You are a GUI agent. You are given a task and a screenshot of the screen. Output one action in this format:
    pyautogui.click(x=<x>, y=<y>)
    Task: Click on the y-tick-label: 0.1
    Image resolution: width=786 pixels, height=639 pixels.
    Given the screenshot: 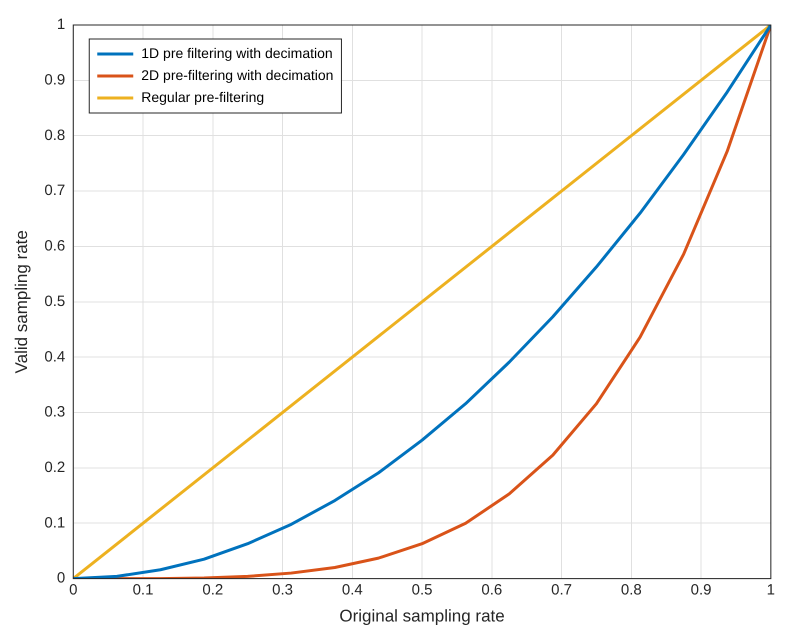 What is the action you would take?
    pyautogui.click(x=55, y=523)
    